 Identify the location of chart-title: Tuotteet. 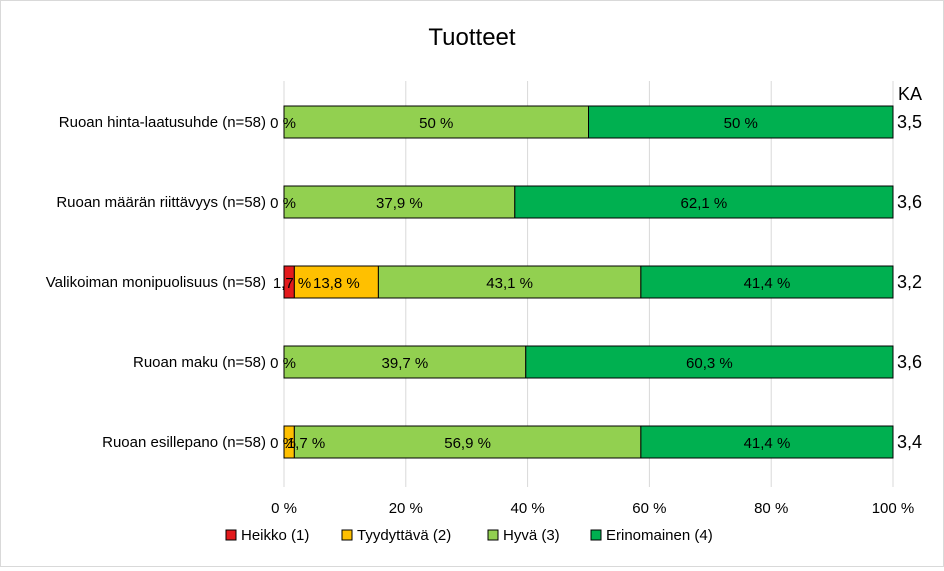
(471, 37).